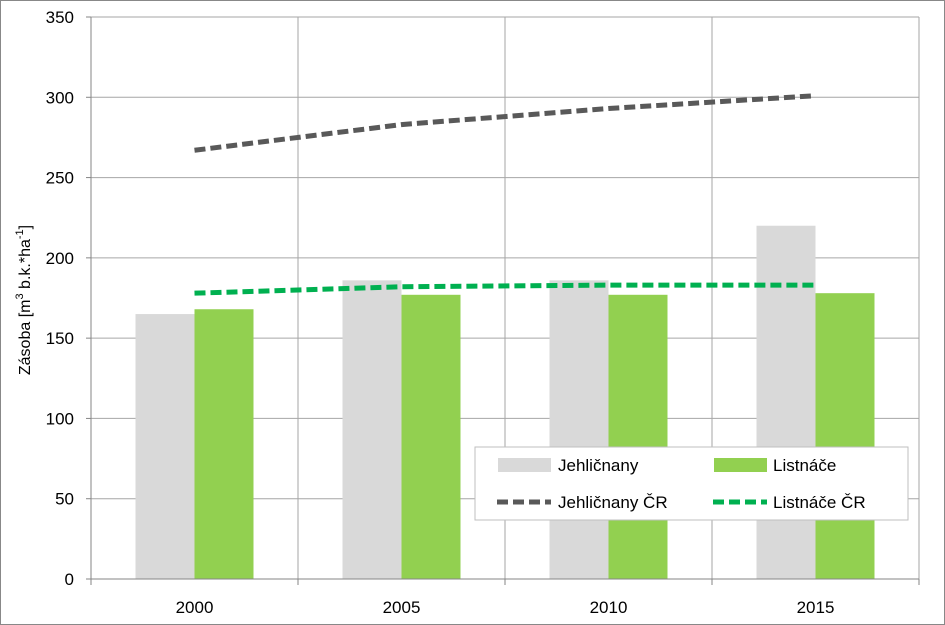  What do you see at coordinates (786, 402) in the screenshot?
I see `bar-jehli-nany-2015` at bounding box center [786, 402].